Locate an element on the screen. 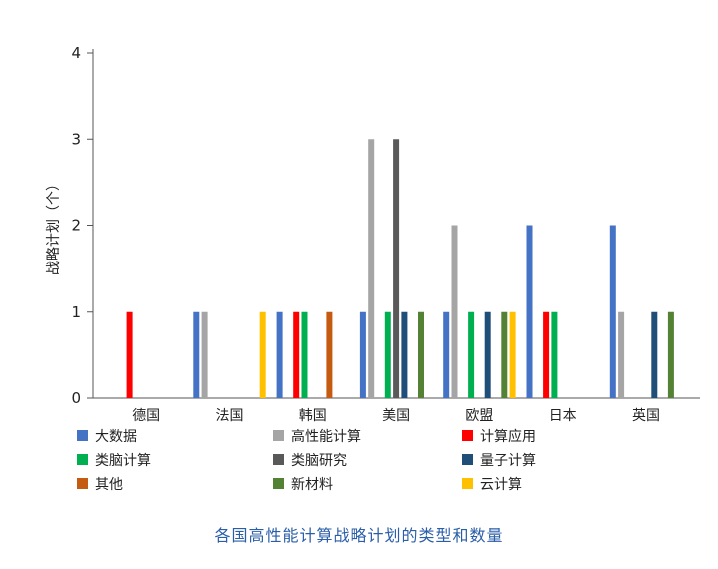  y-axis-label: 战略计划（个） is located at coordinates (54, 226).